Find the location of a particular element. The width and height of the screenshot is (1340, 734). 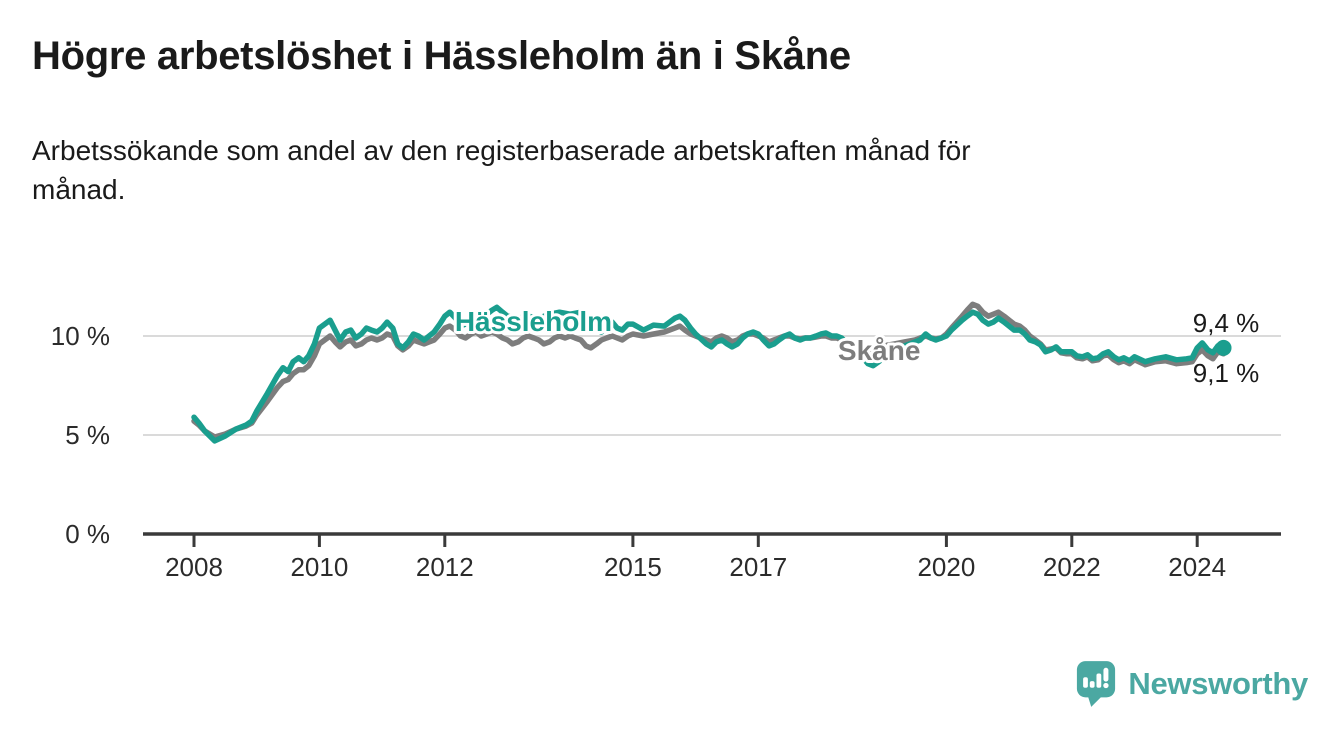

y-axis-tick-label: 5 % is located at coordinates (87, 435).